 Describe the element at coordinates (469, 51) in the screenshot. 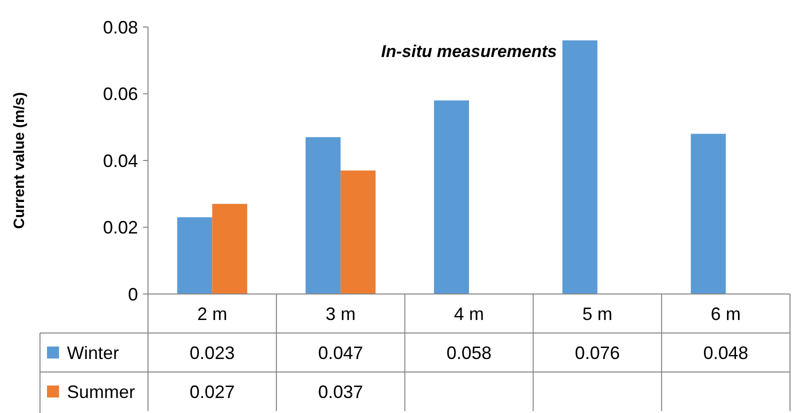

I see `text: In-situ measurements` at that location.